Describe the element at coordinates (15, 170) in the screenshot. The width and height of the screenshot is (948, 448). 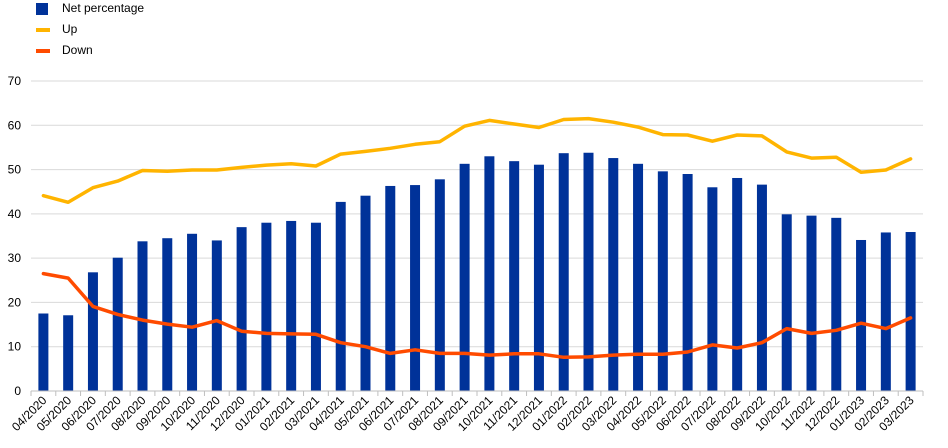
I see `y-tick-label: 50` at that location.